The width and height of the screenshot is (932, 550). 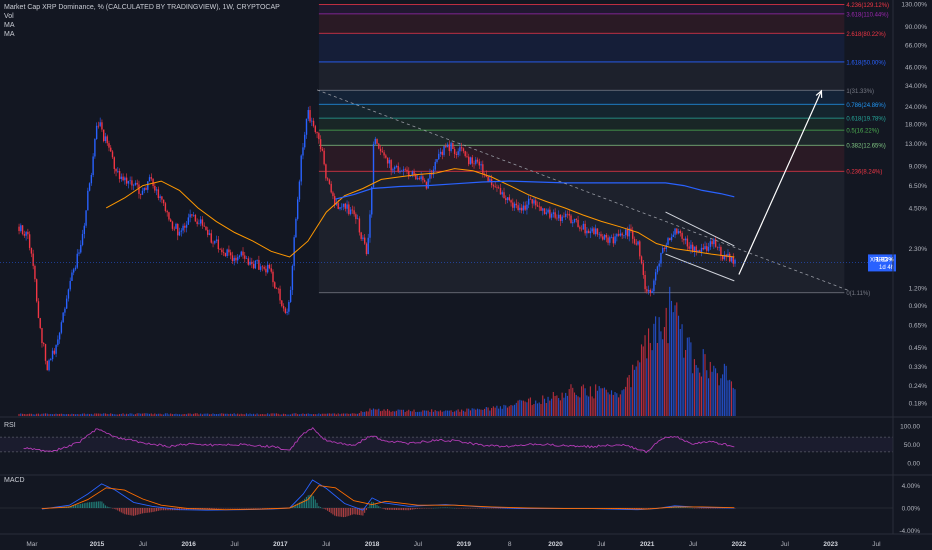 What do you see at coordinates (14, 480) in the screenshot?
I see `macd-label: MACD` at bounding box center [14, 480].